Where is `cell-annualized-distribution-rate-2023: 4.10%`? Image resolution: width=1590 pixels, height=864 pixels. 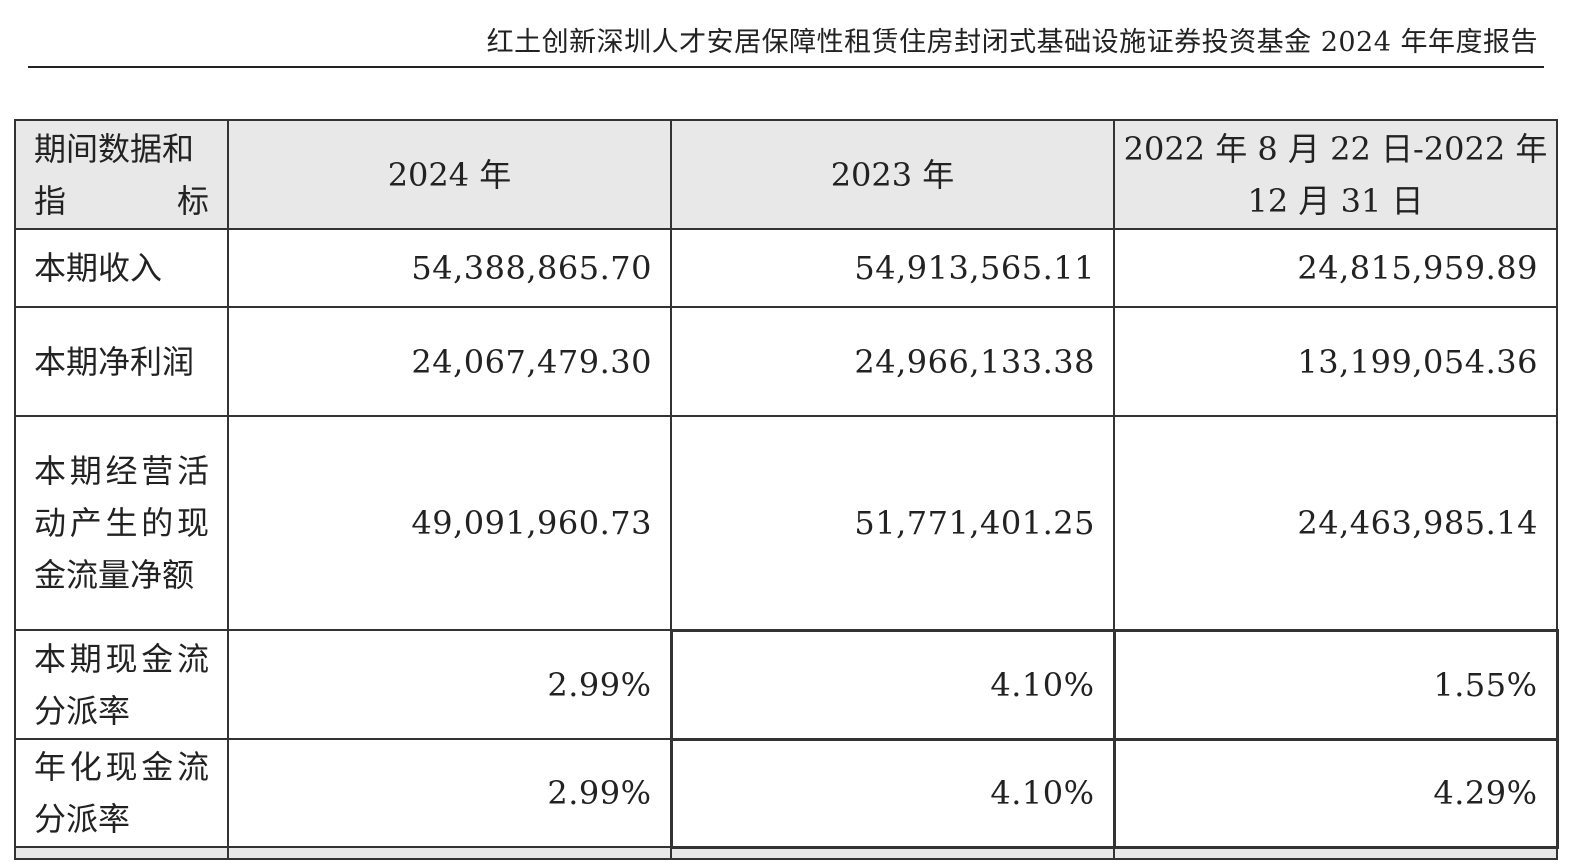 cell-annualized-distribution-rate-2023: 4.10% is located at coordinates (892, 793).